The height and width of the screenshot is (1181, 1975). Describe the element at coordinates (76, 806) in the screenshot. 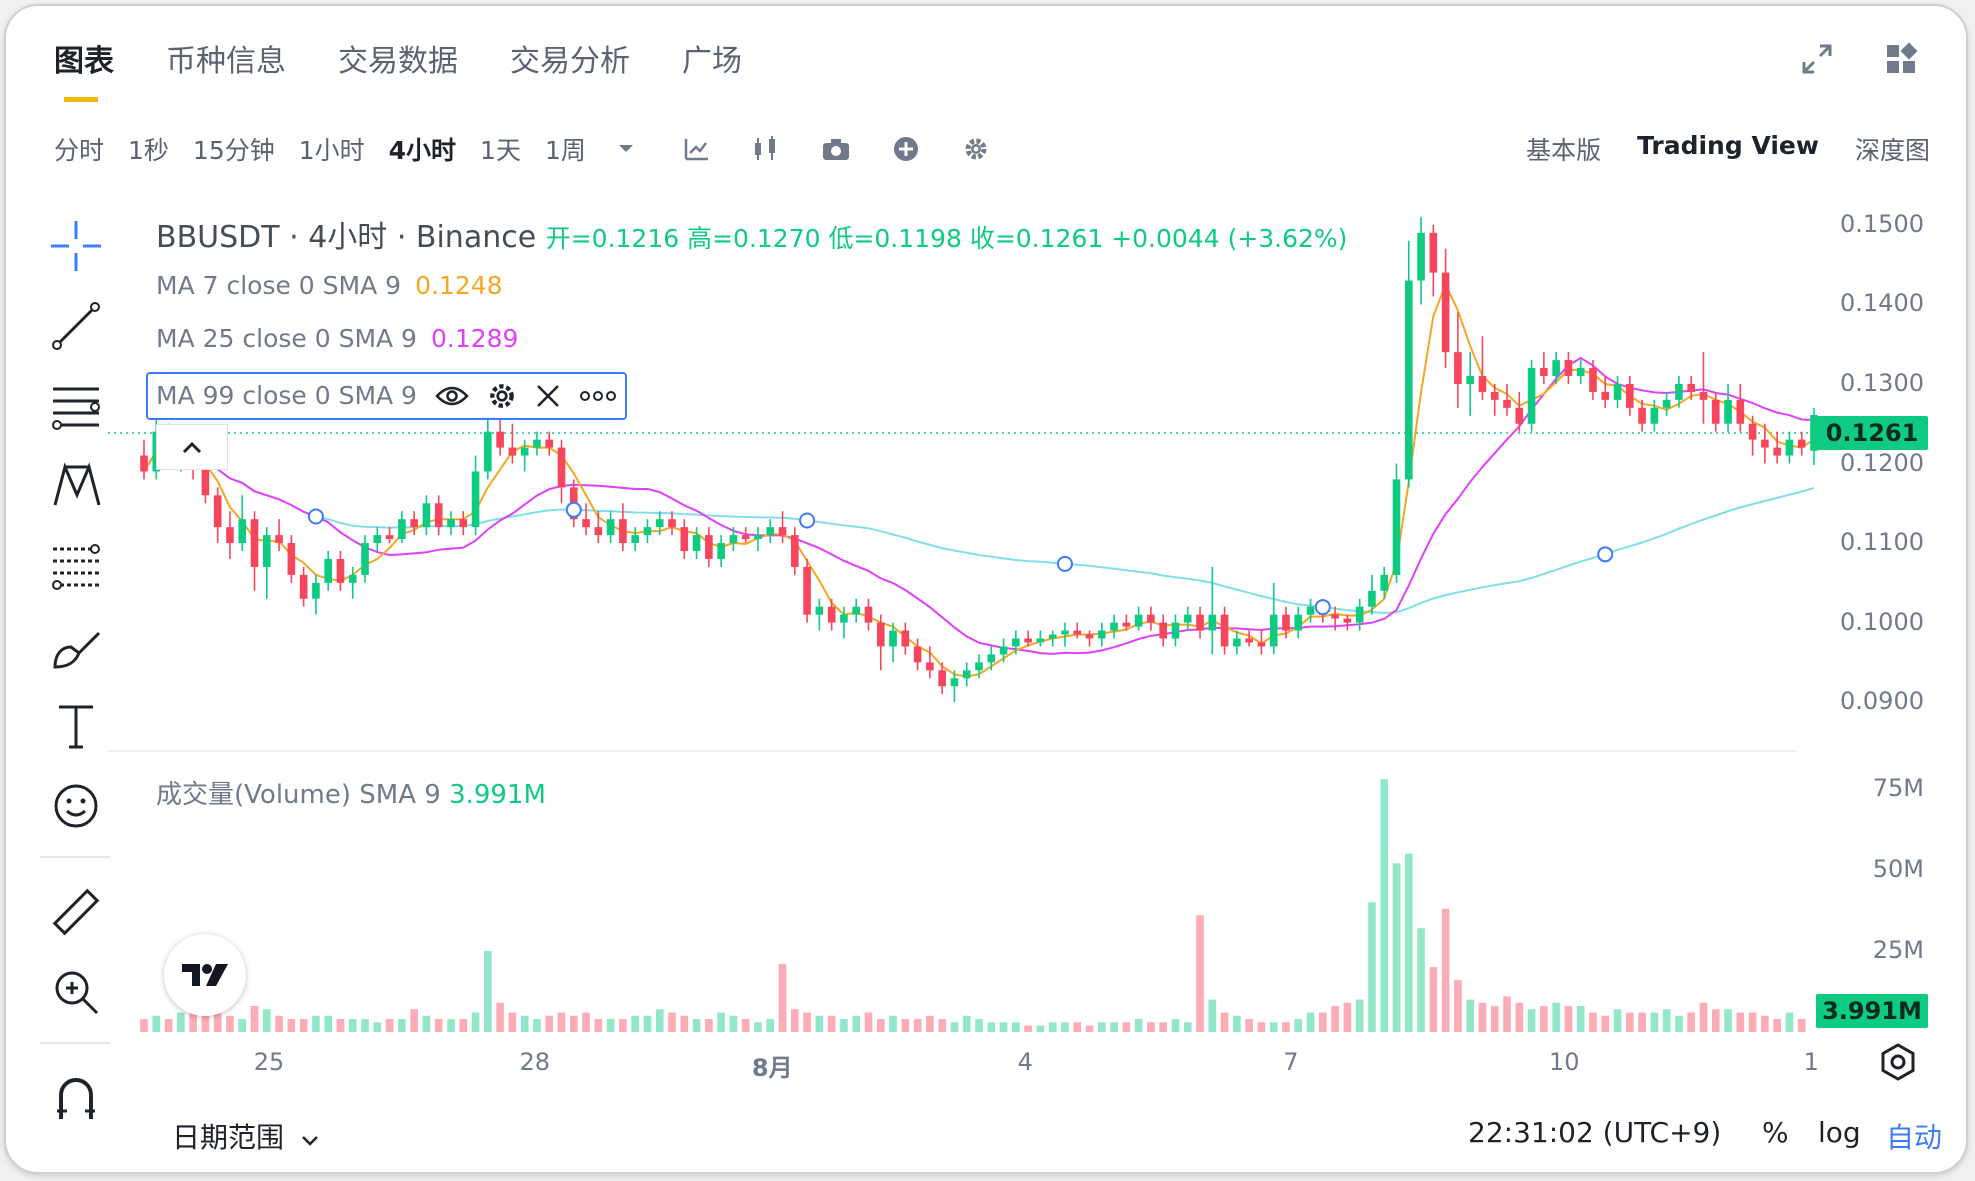

I see `emoji-icon` at that location.